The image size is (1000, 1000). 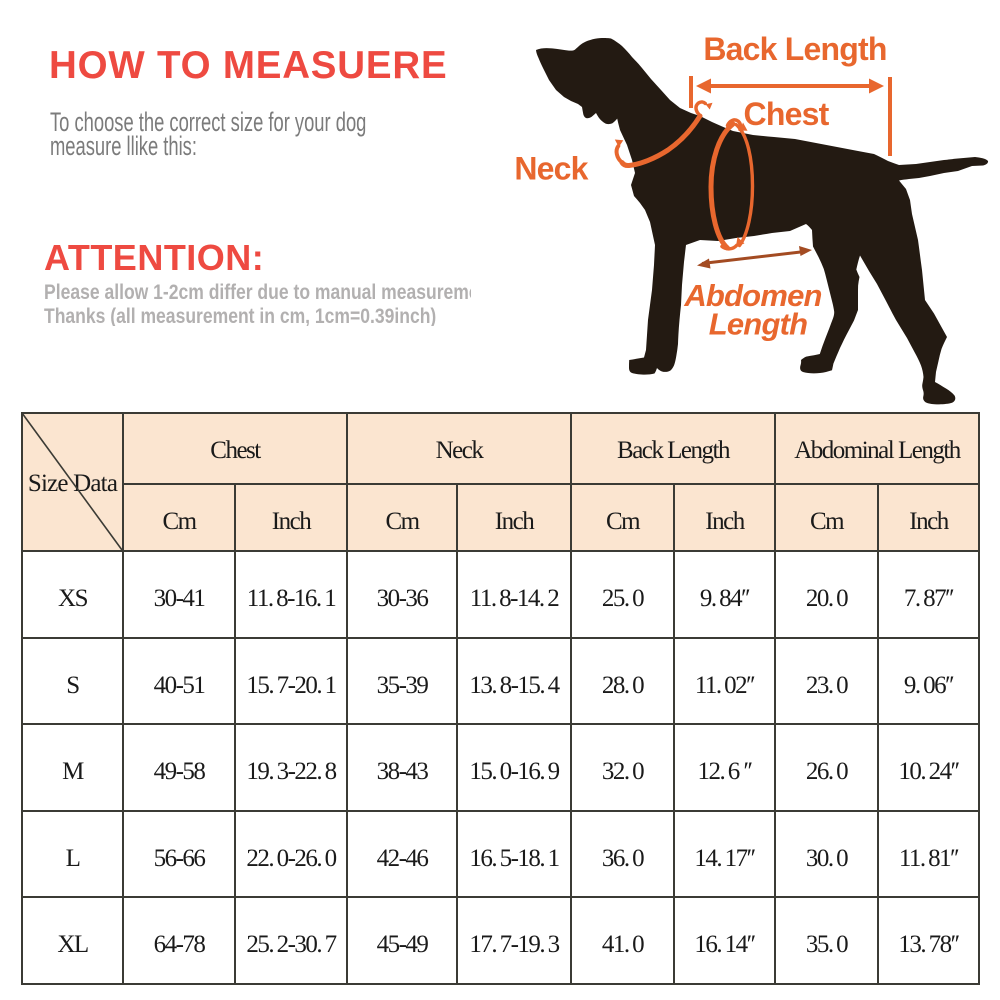 What do you see at coordinates (787, 114) in the screenshot?
I see `svg-text: Chest` at bounding box center [787, 114].